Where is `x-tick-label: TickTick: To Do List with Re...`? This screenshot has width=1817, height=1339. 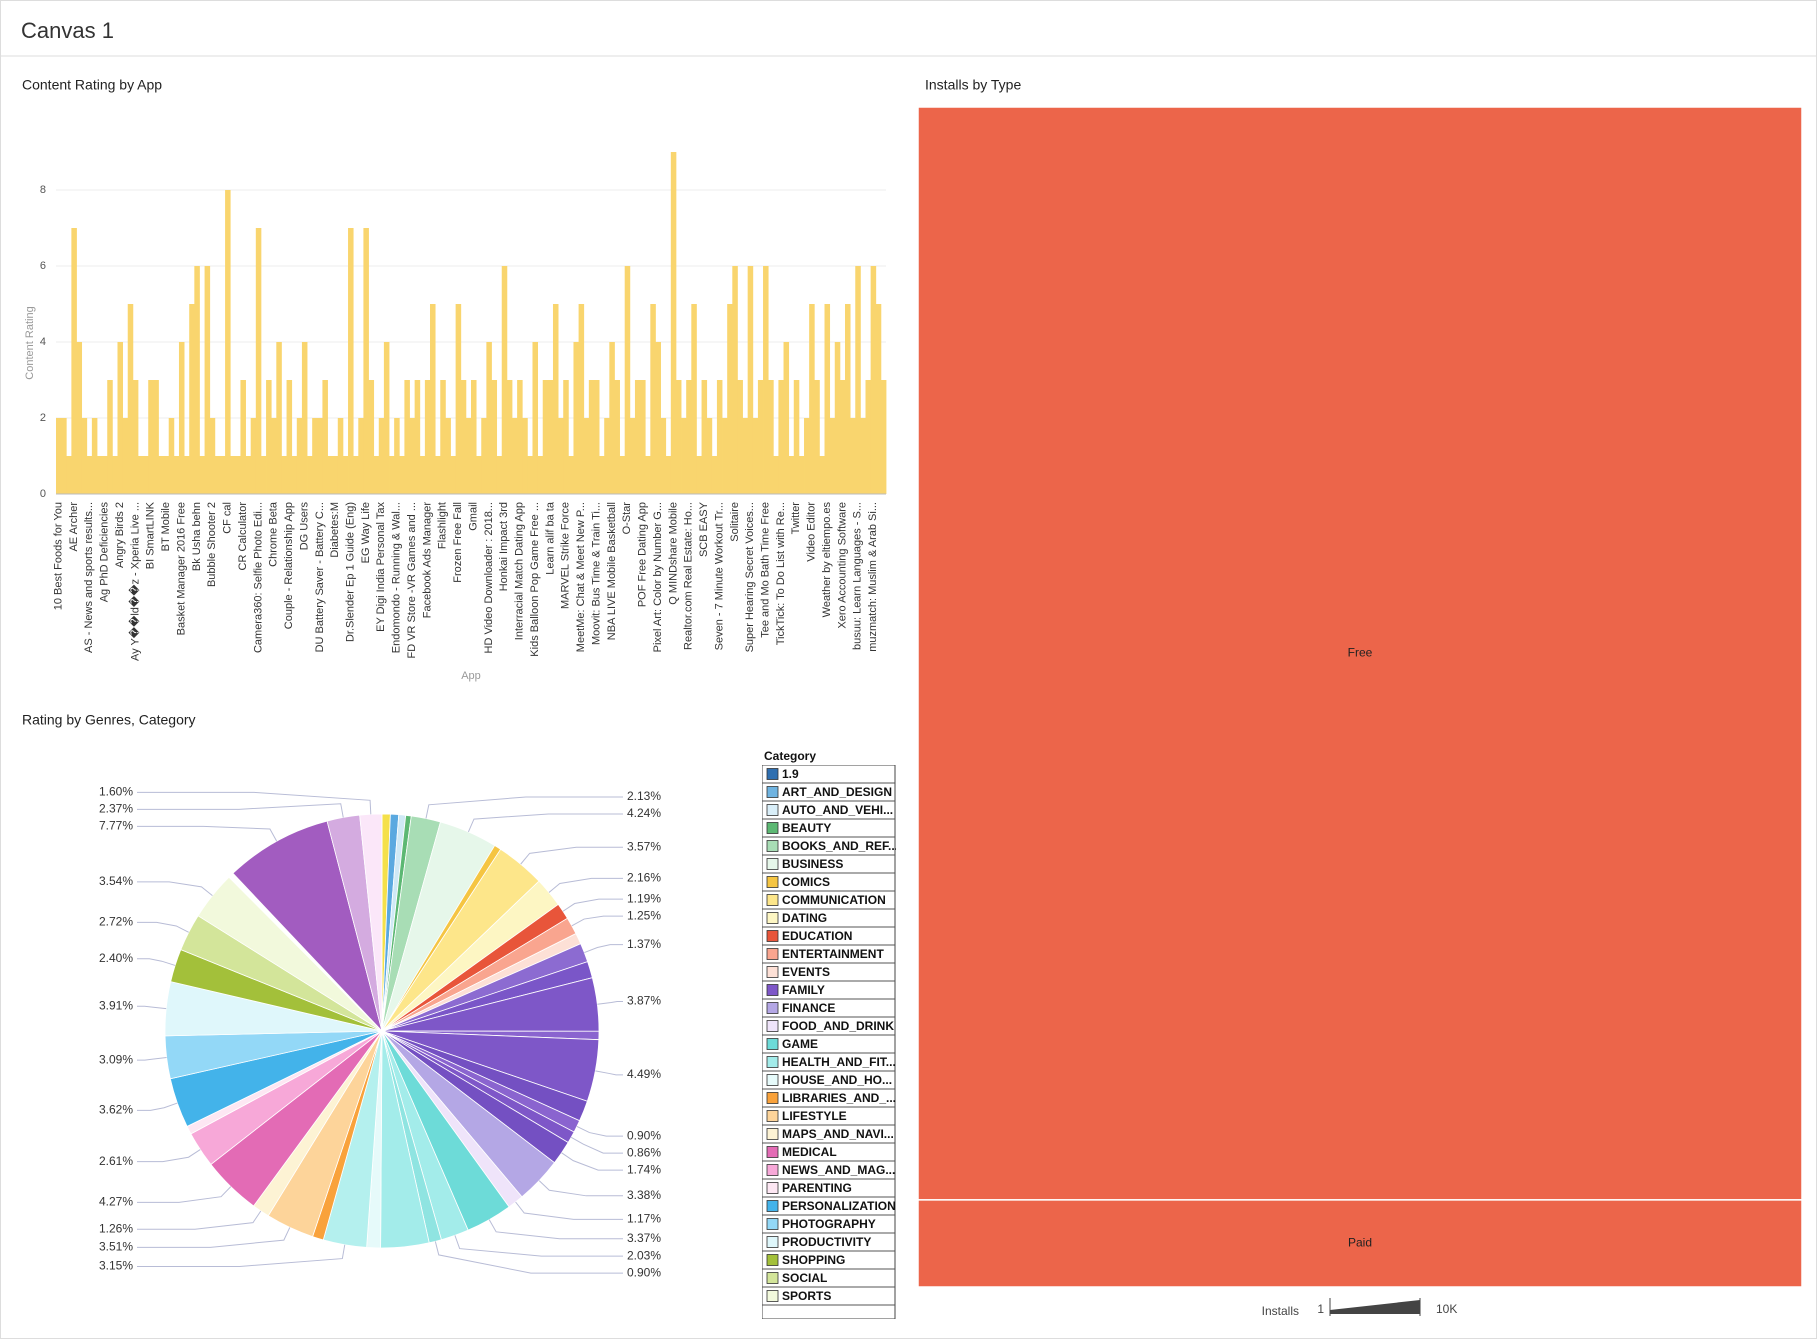 x-tick-label: TickTick: To Do List with Re... is located at coordinates (781, 573).